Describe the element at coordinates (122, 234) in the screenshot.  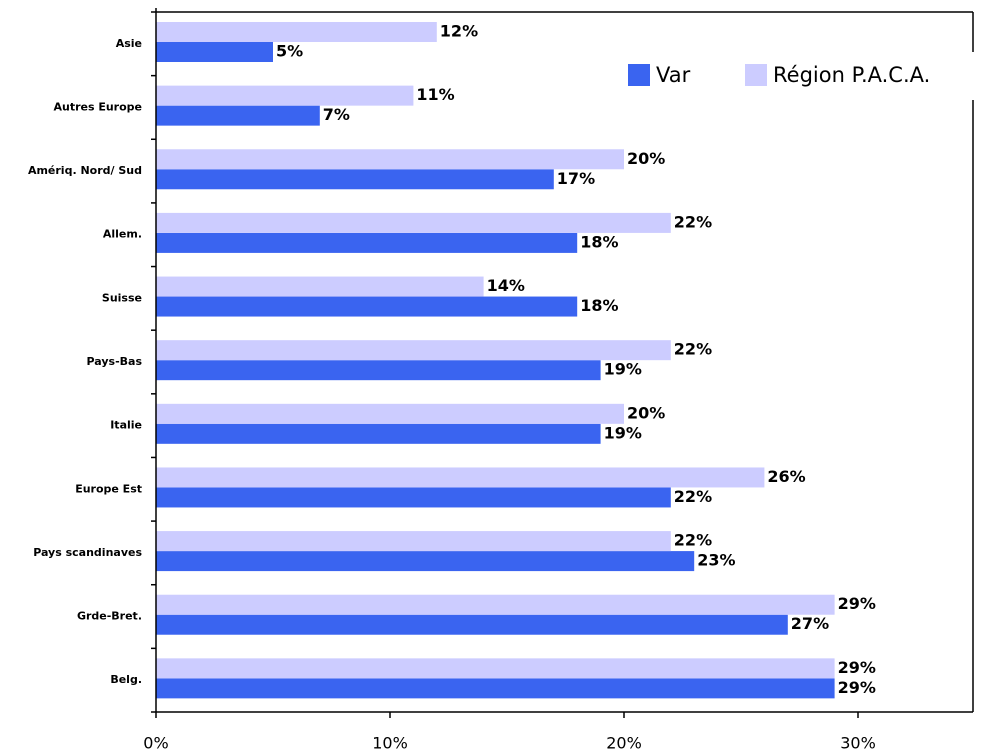
I see `y-tick-label: Allem.` at that location.